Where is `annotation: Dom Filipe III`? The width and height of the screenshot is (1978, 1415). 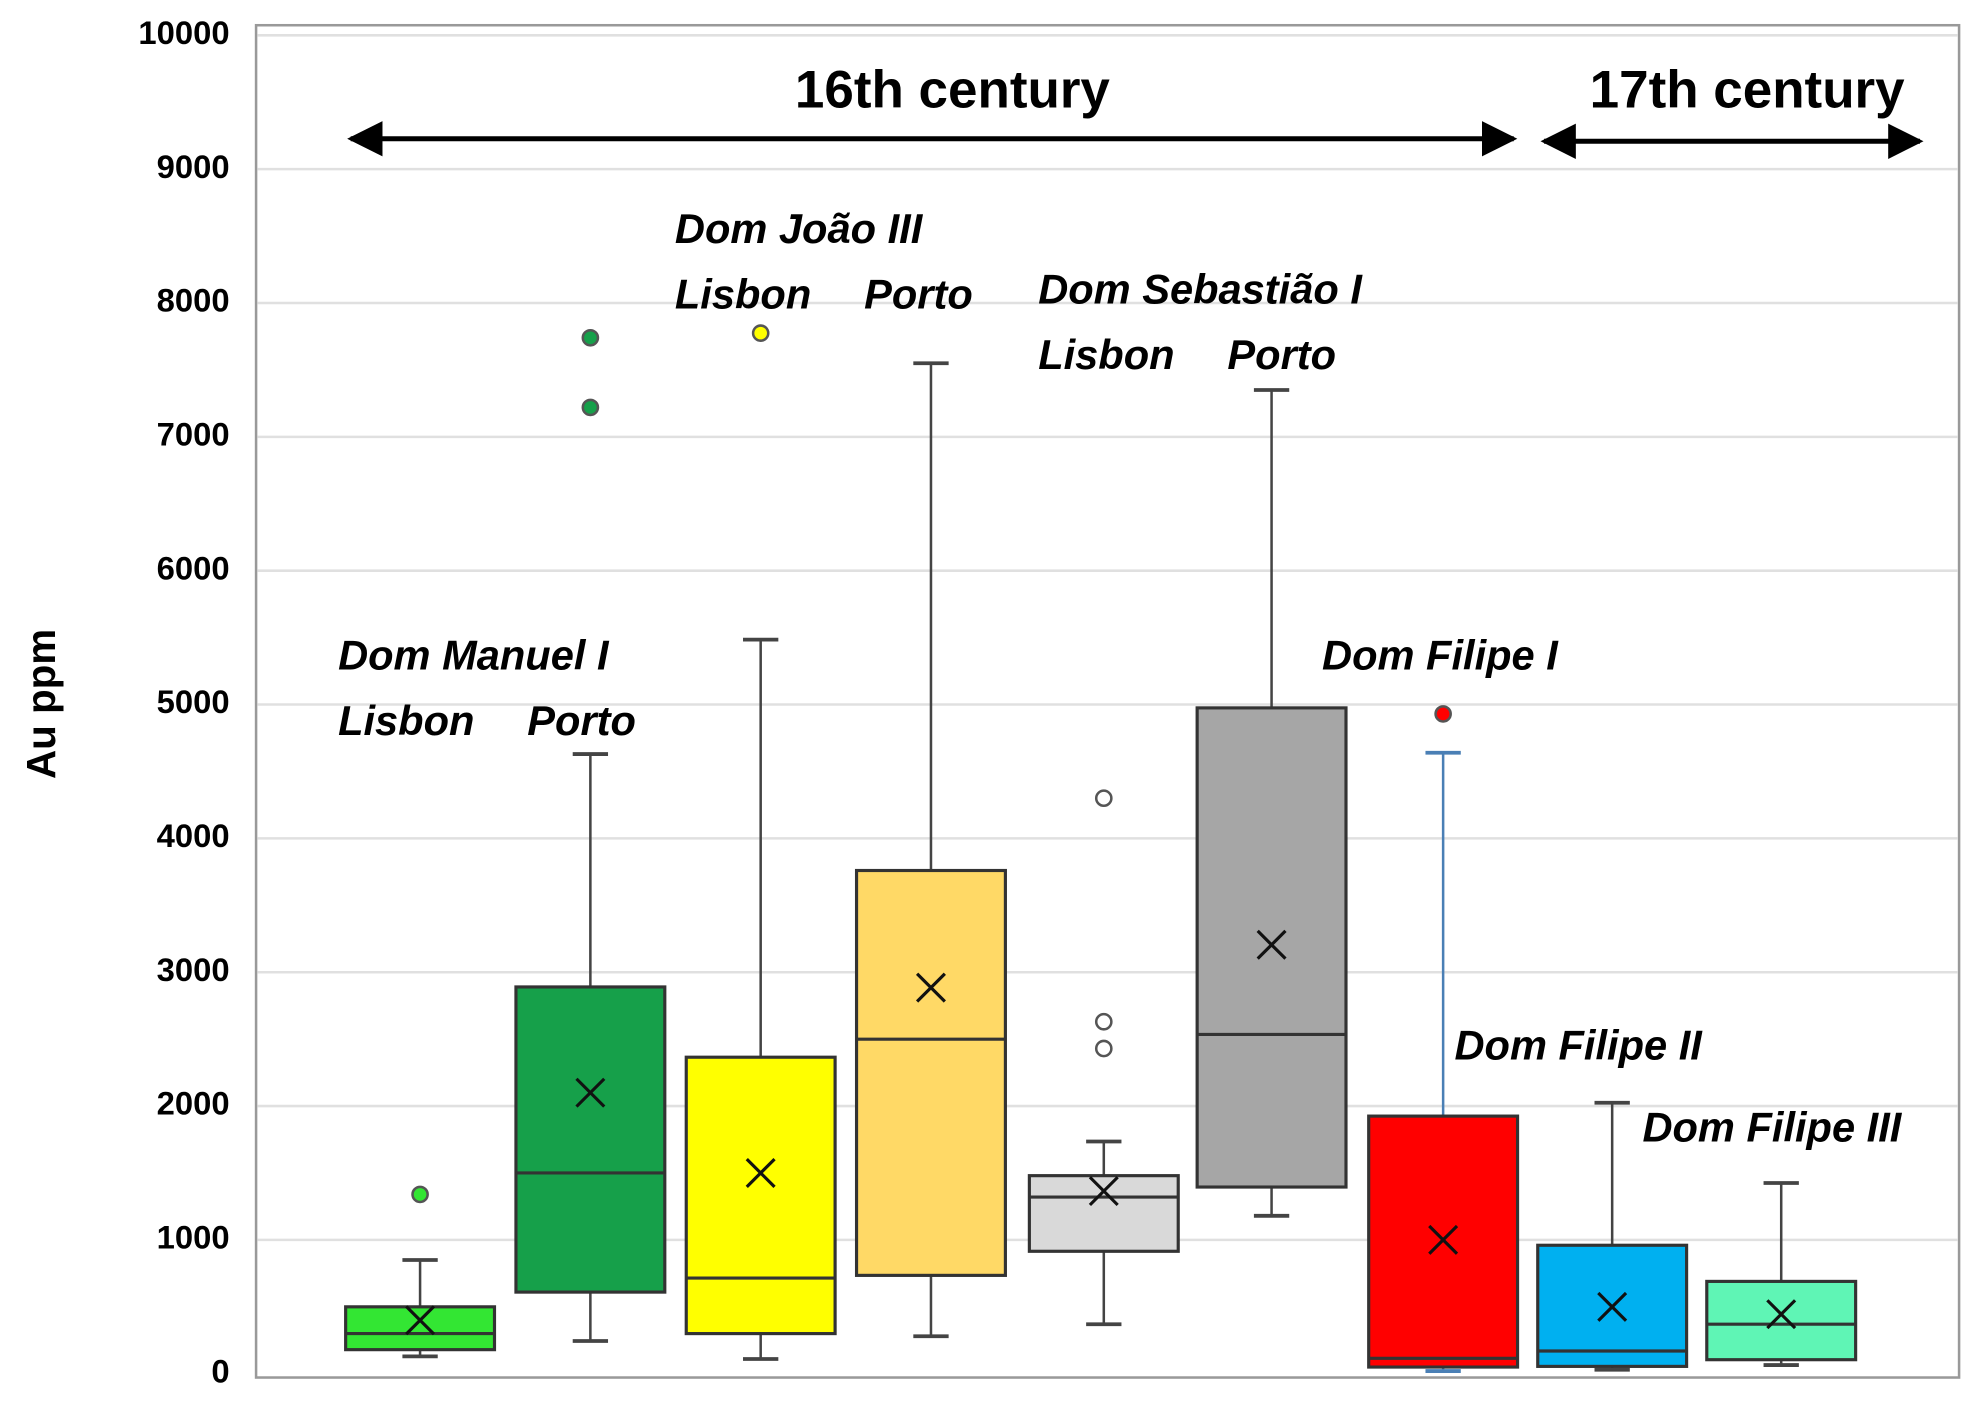 annotation: Dom Filipe III is located at coordinates (1772, 1126).